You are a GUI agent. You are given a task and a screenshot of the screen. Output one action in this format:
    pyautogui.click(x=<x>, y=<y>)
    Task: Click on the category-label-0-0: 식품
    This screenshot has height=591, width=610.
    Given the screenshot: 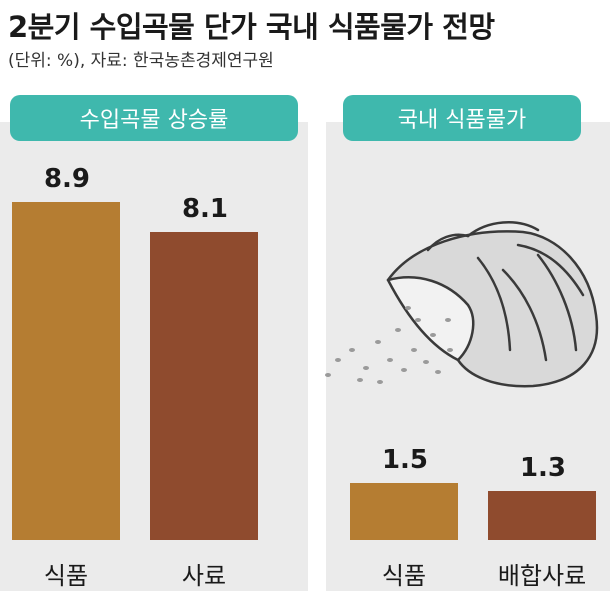 What is the action you would take?
    pyautogui.click(x=66, y=576)
    